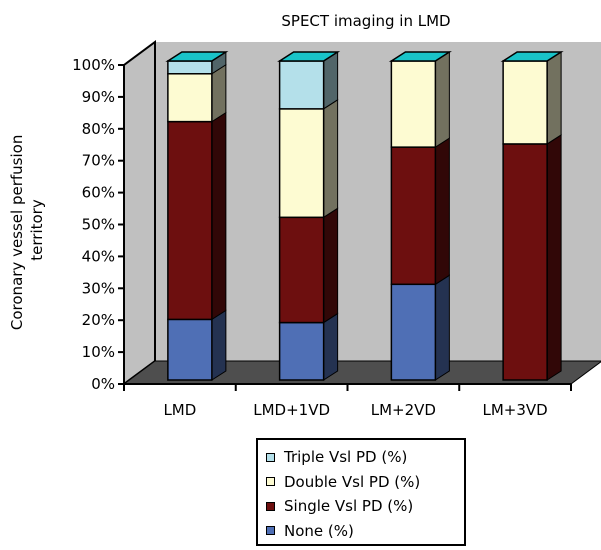 The image size is (601, 550). What do you see at coordinates (403, 410) in the screenshot?
I see `x-tick-label: LM+2VD` at bounding box center [403, 410].